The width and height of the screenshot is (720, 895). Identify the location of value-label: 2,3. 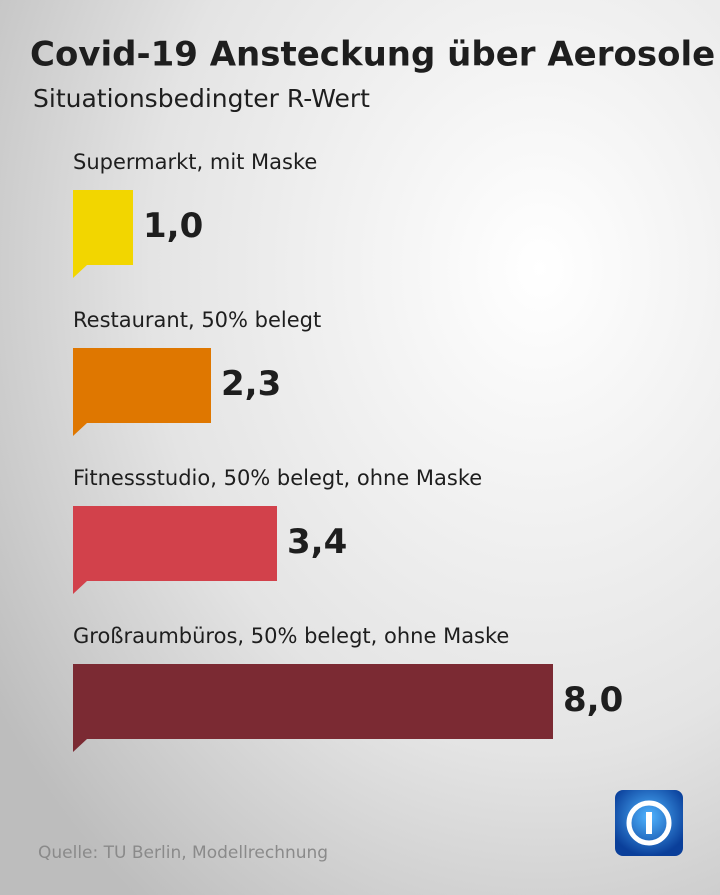
(251, 384).